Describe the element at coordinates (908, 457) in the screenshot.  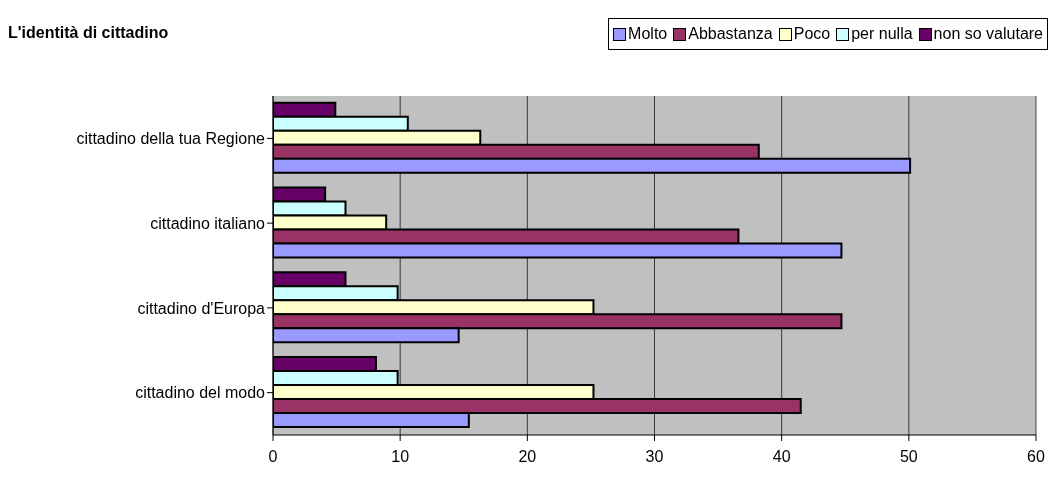
I see `x-tick-label: 50` at that location.